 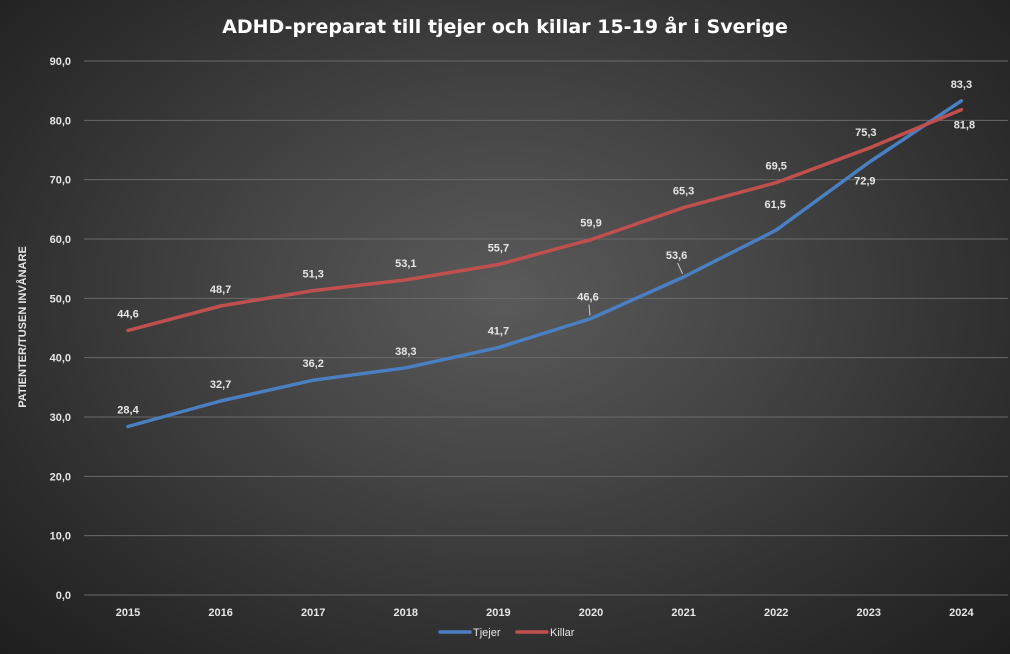 I want to click on data-label: 75,3, so click(x=865, y=133).